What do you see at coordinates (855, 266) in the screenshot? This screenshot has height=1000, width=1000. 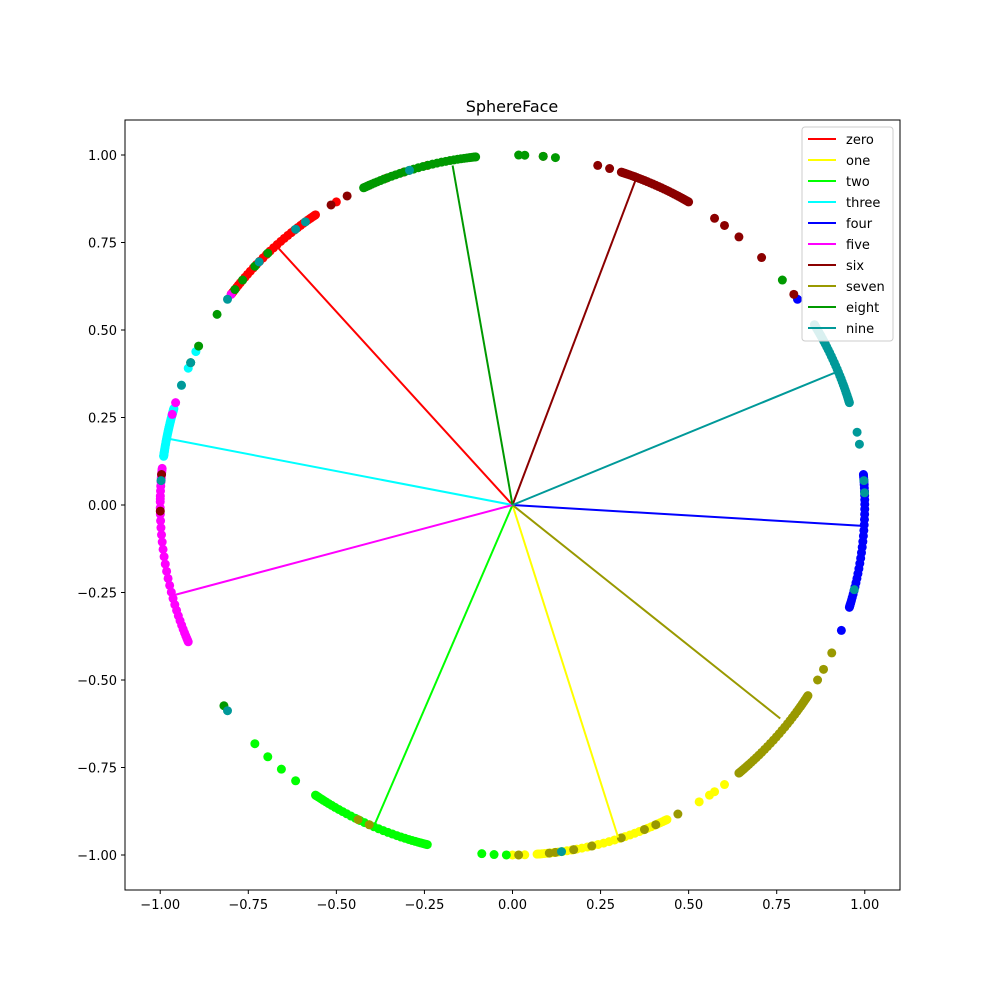 I see `legend-label-six: six` at bounding box center [855, 266].